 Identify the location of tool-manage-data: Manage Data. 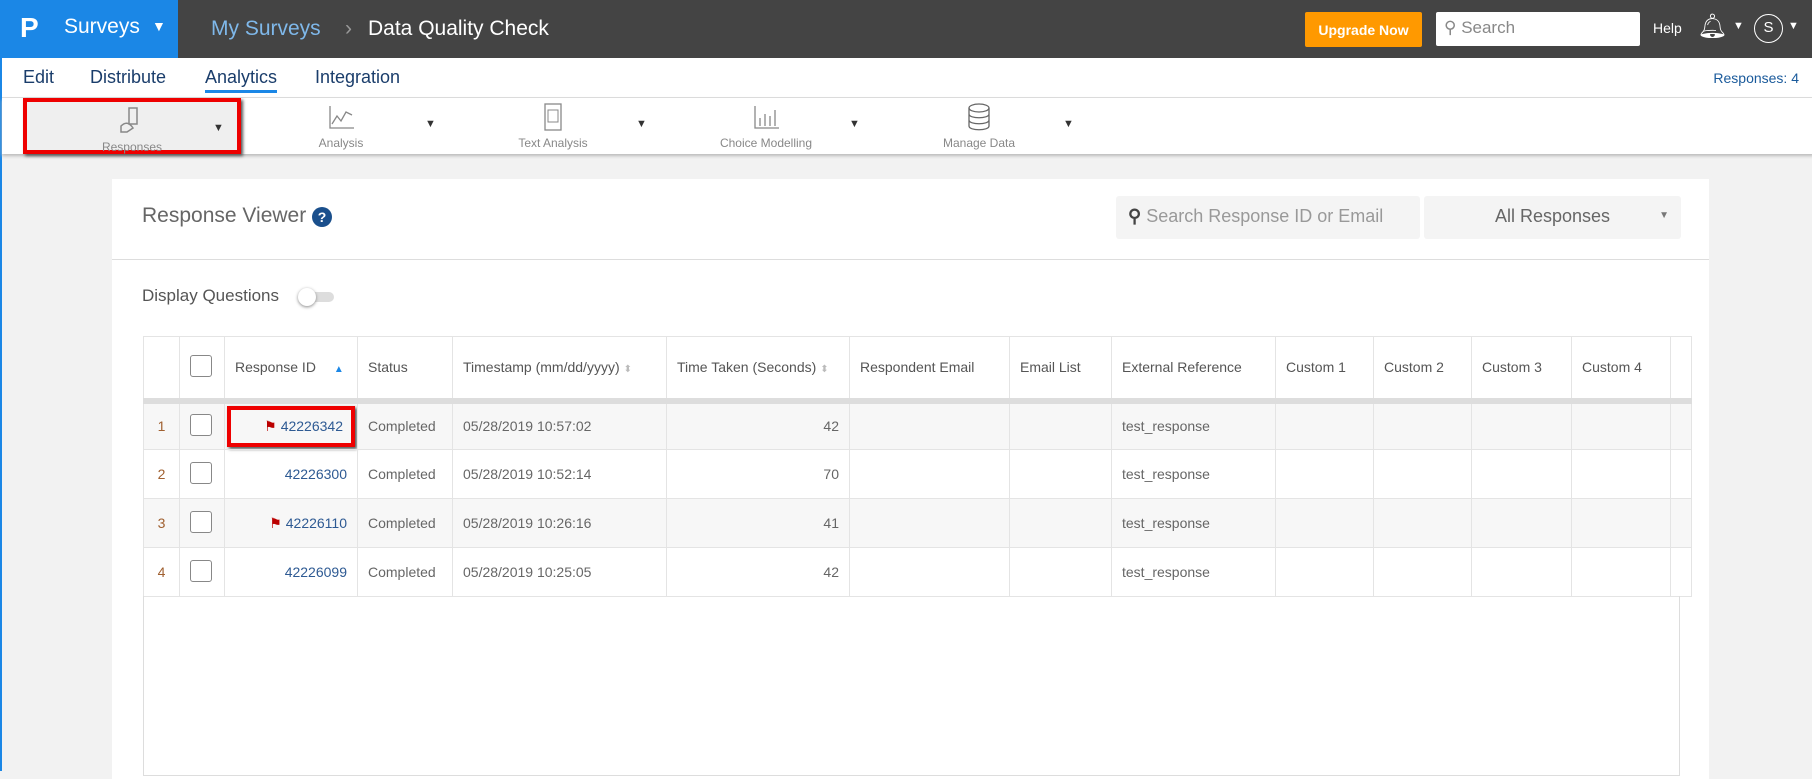
(979, 126).